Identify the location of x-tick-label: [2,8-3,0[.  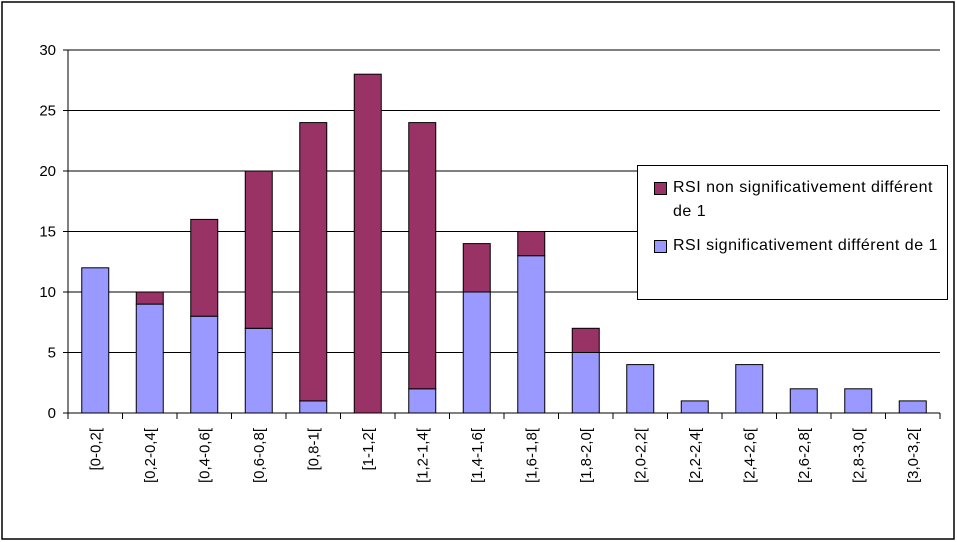
(858, 455).